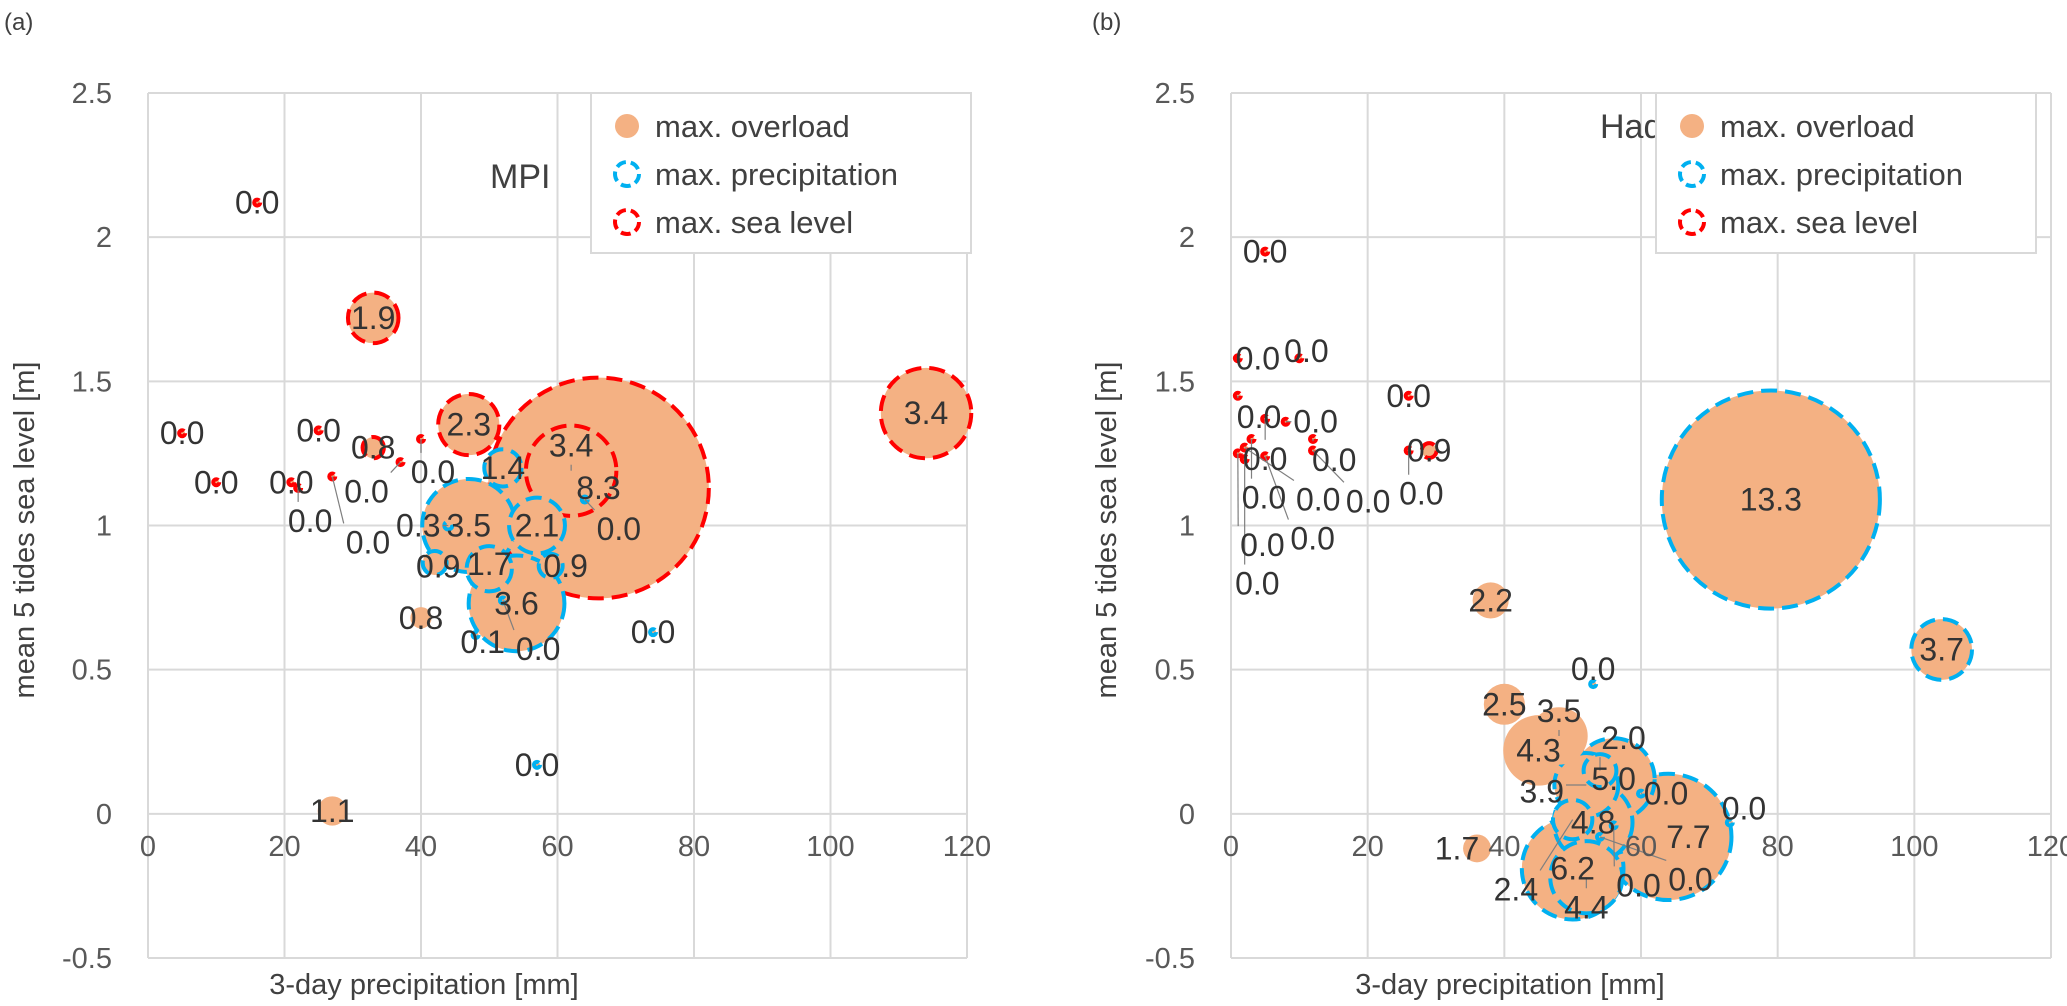  What do you see at coordinates (1452, 642) in the screenshot?
I see `label-leaders` at bounding box center [1452, 642].